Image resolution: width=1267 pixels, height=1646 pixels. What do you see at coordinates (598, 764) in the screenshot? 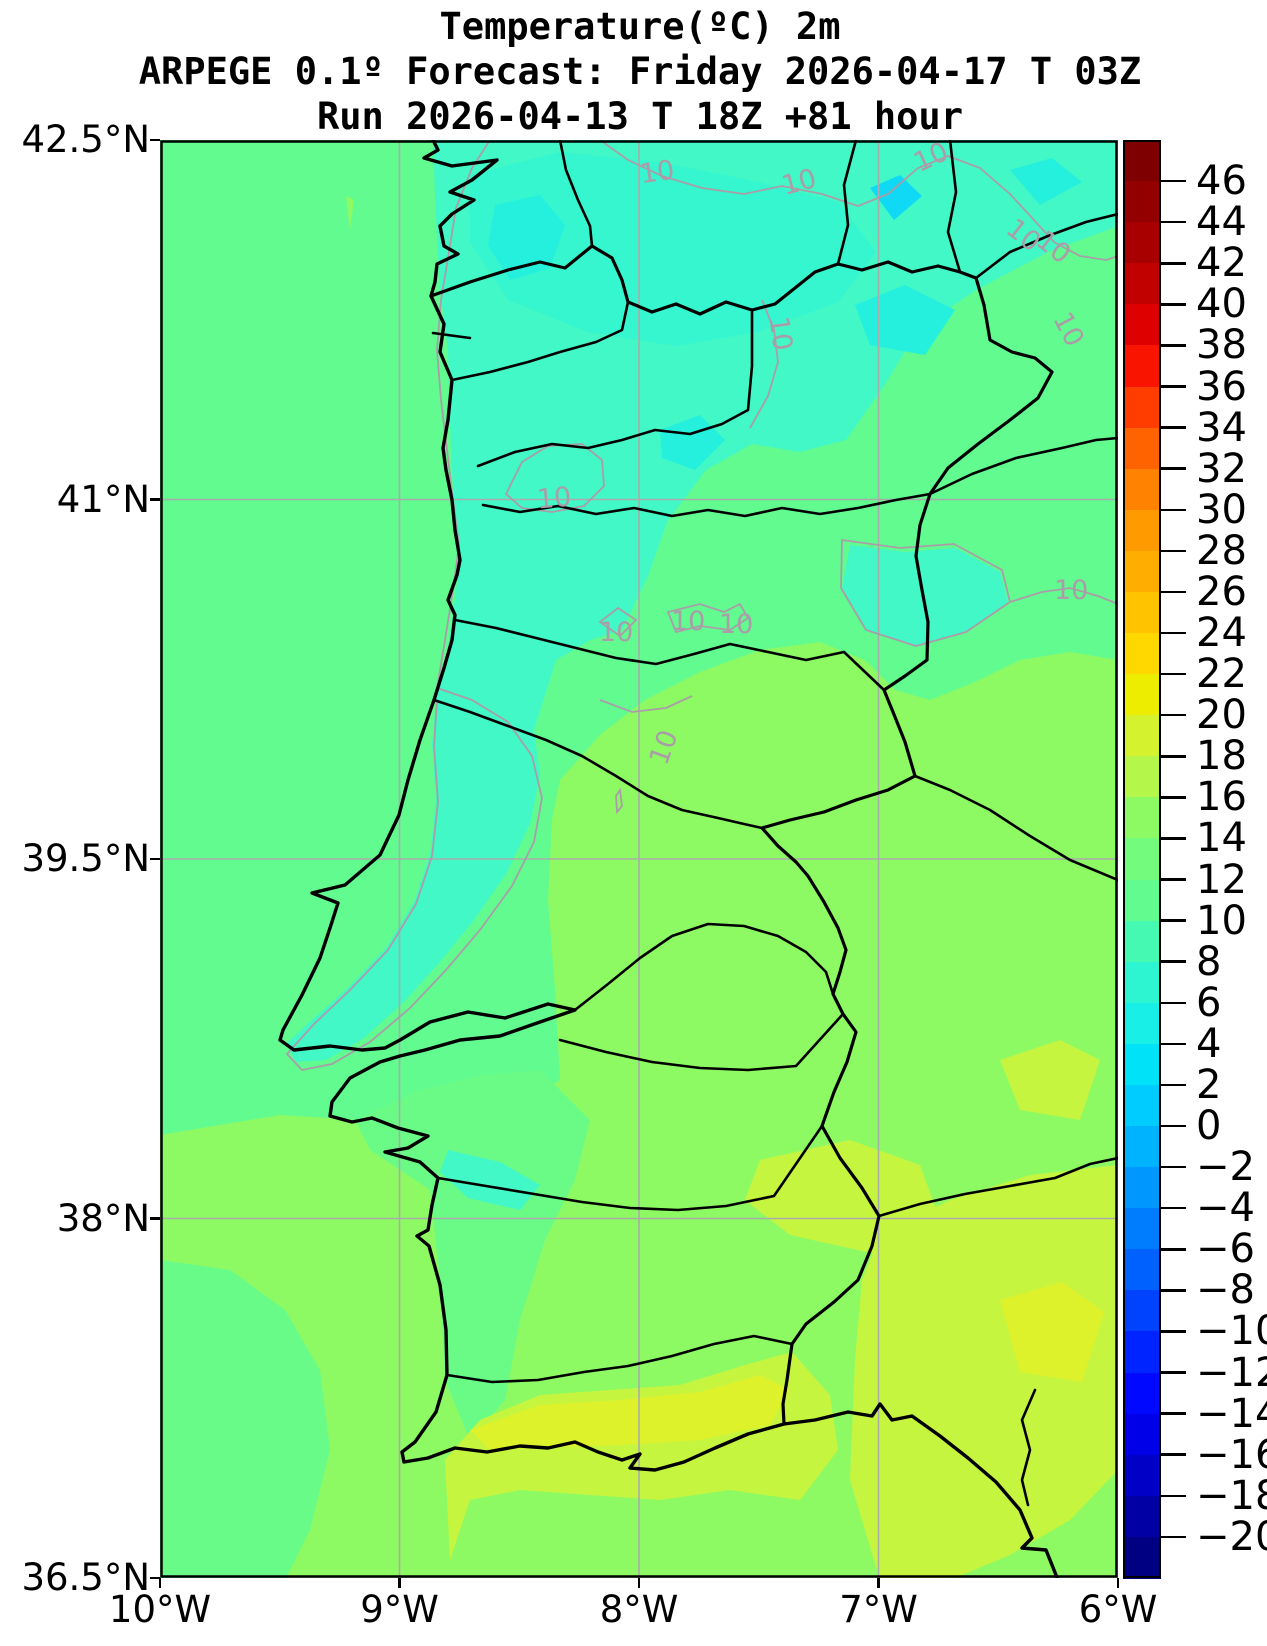
I see `boundary-leiria-cbranco` at bounding box center [598, 764].